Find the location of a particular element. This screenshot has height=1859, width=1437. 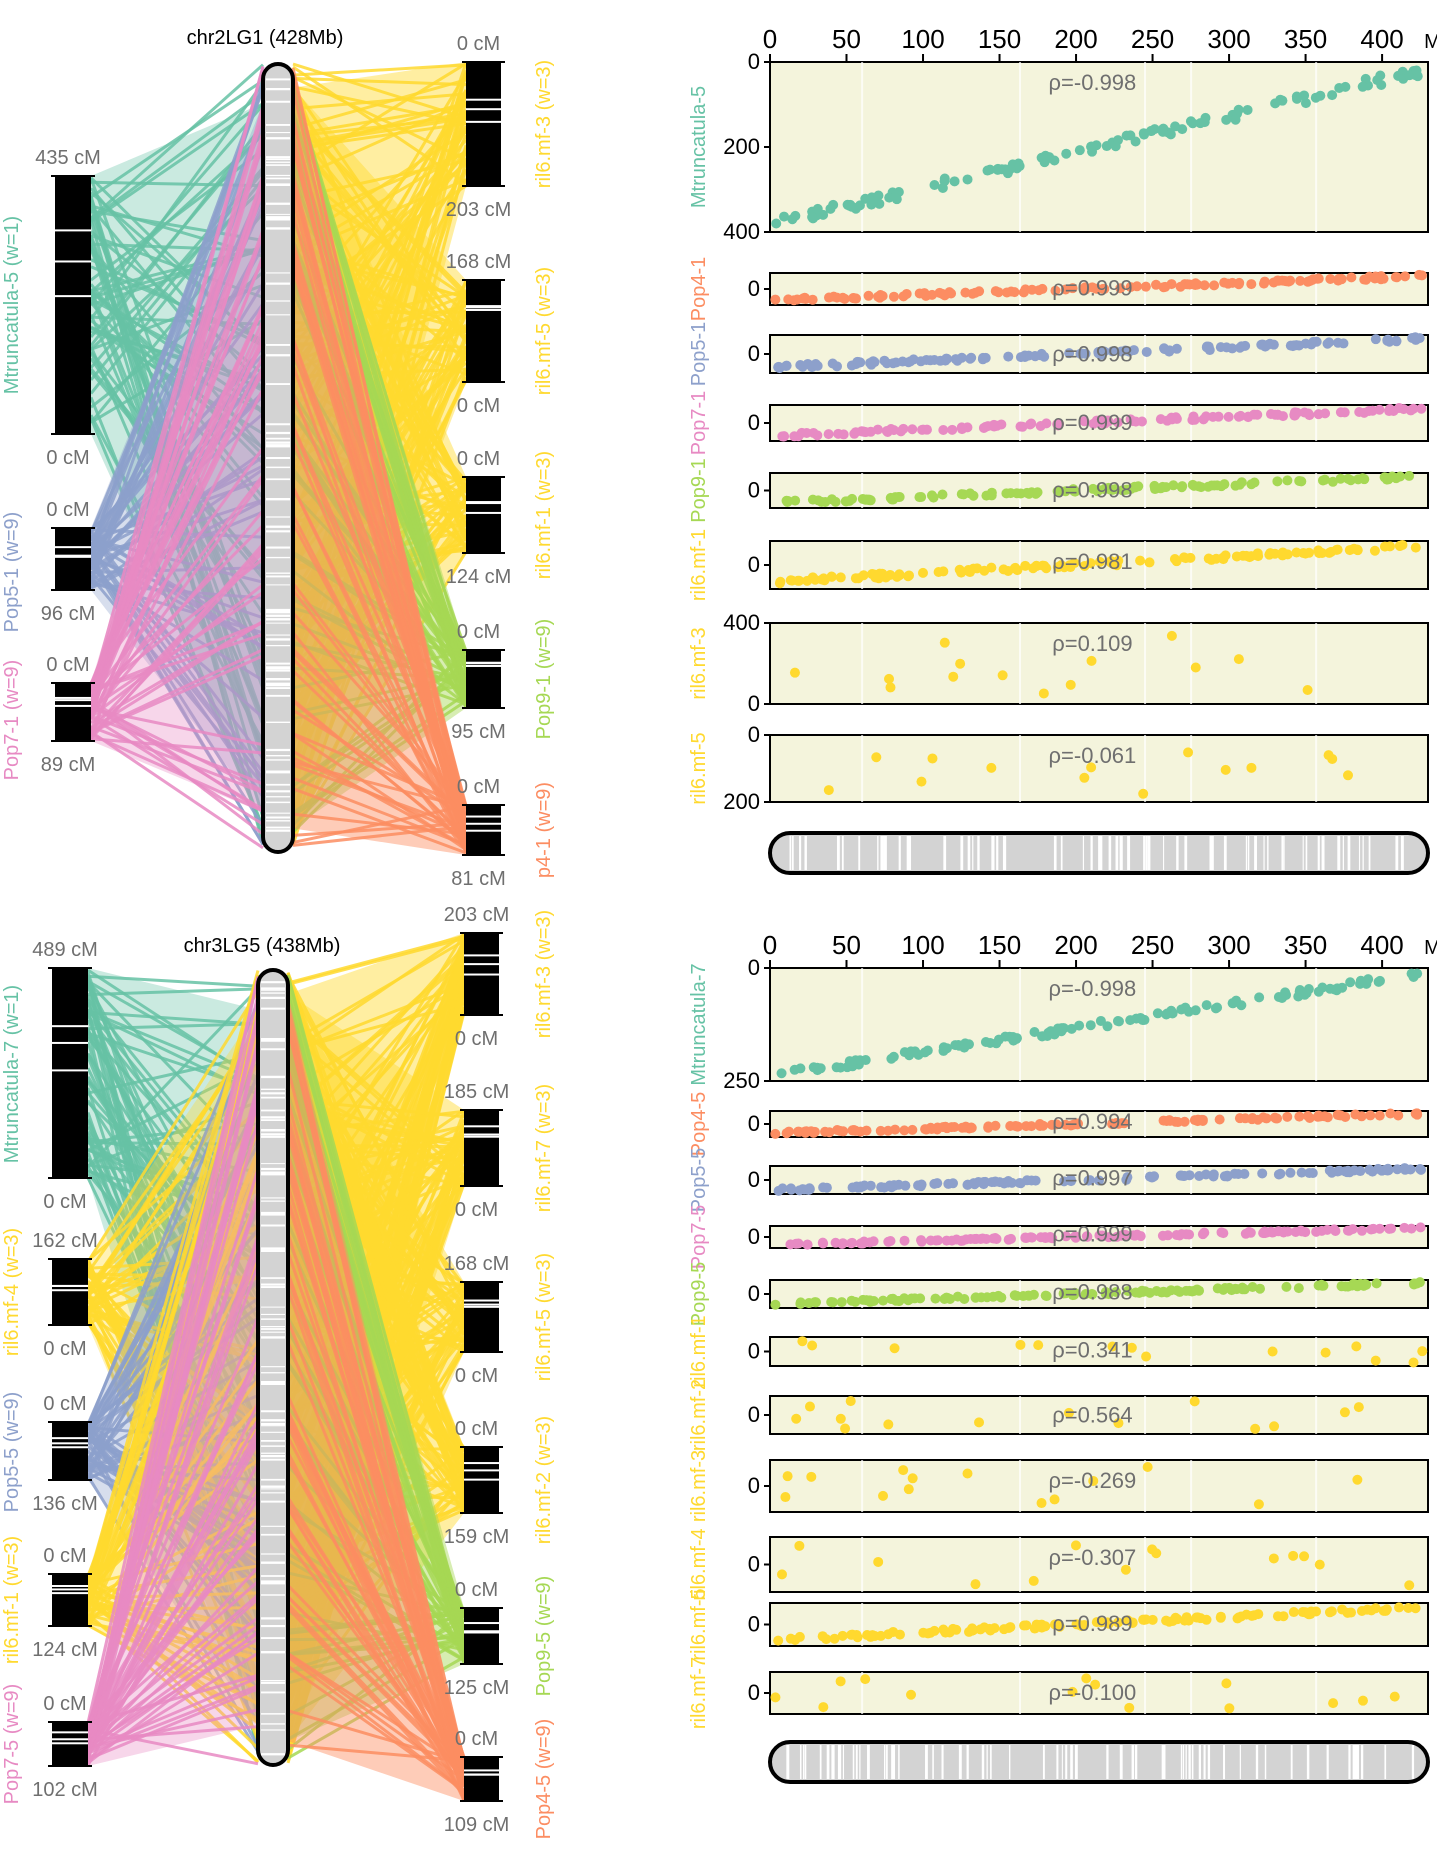

chromosome-bar is located at coordinates (1099, 1762).